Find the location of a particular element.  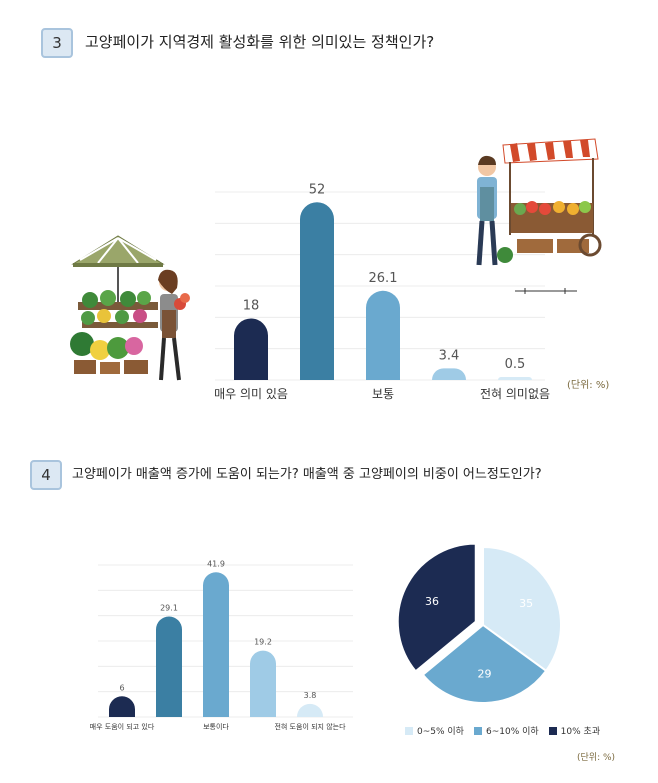

q3-bar-chart: 18 매우 의미 있음 52 26.1 보통 3.4 0.5 전혀 의미없음 is located at coordinates (382, 291).